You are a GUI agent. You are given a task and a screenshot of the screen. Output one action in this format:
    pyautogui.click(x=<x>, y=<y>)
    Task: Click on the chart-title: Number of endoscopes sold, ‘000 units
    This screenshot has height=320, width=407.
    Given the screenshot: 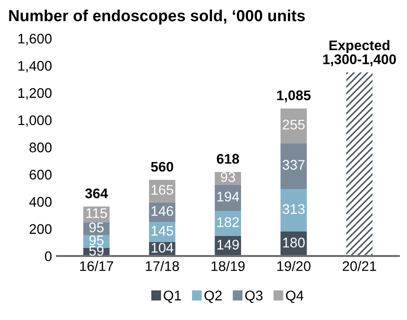 What is the action you would take?
    pyautogui.click(x=157, y=17)
    